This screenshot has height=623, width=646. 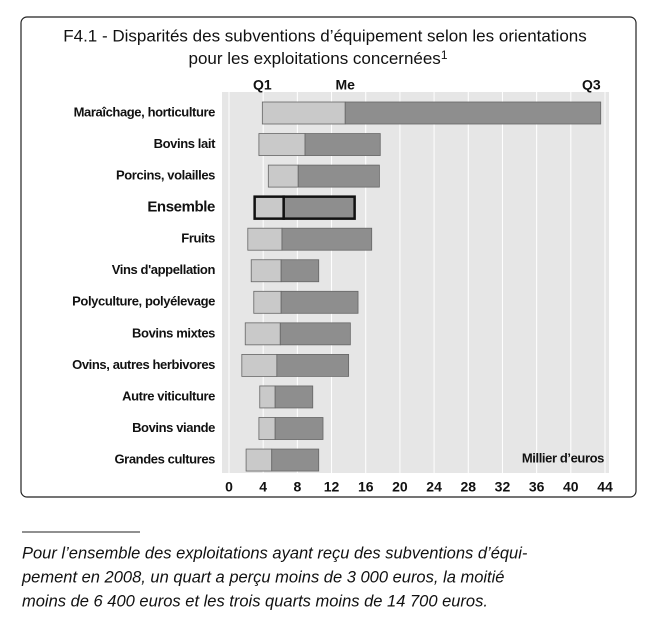 What do you see at coordinates (185, 143) in the screenshot?
I see `category-label: Bovins lait` at bounding box center [185, 143].